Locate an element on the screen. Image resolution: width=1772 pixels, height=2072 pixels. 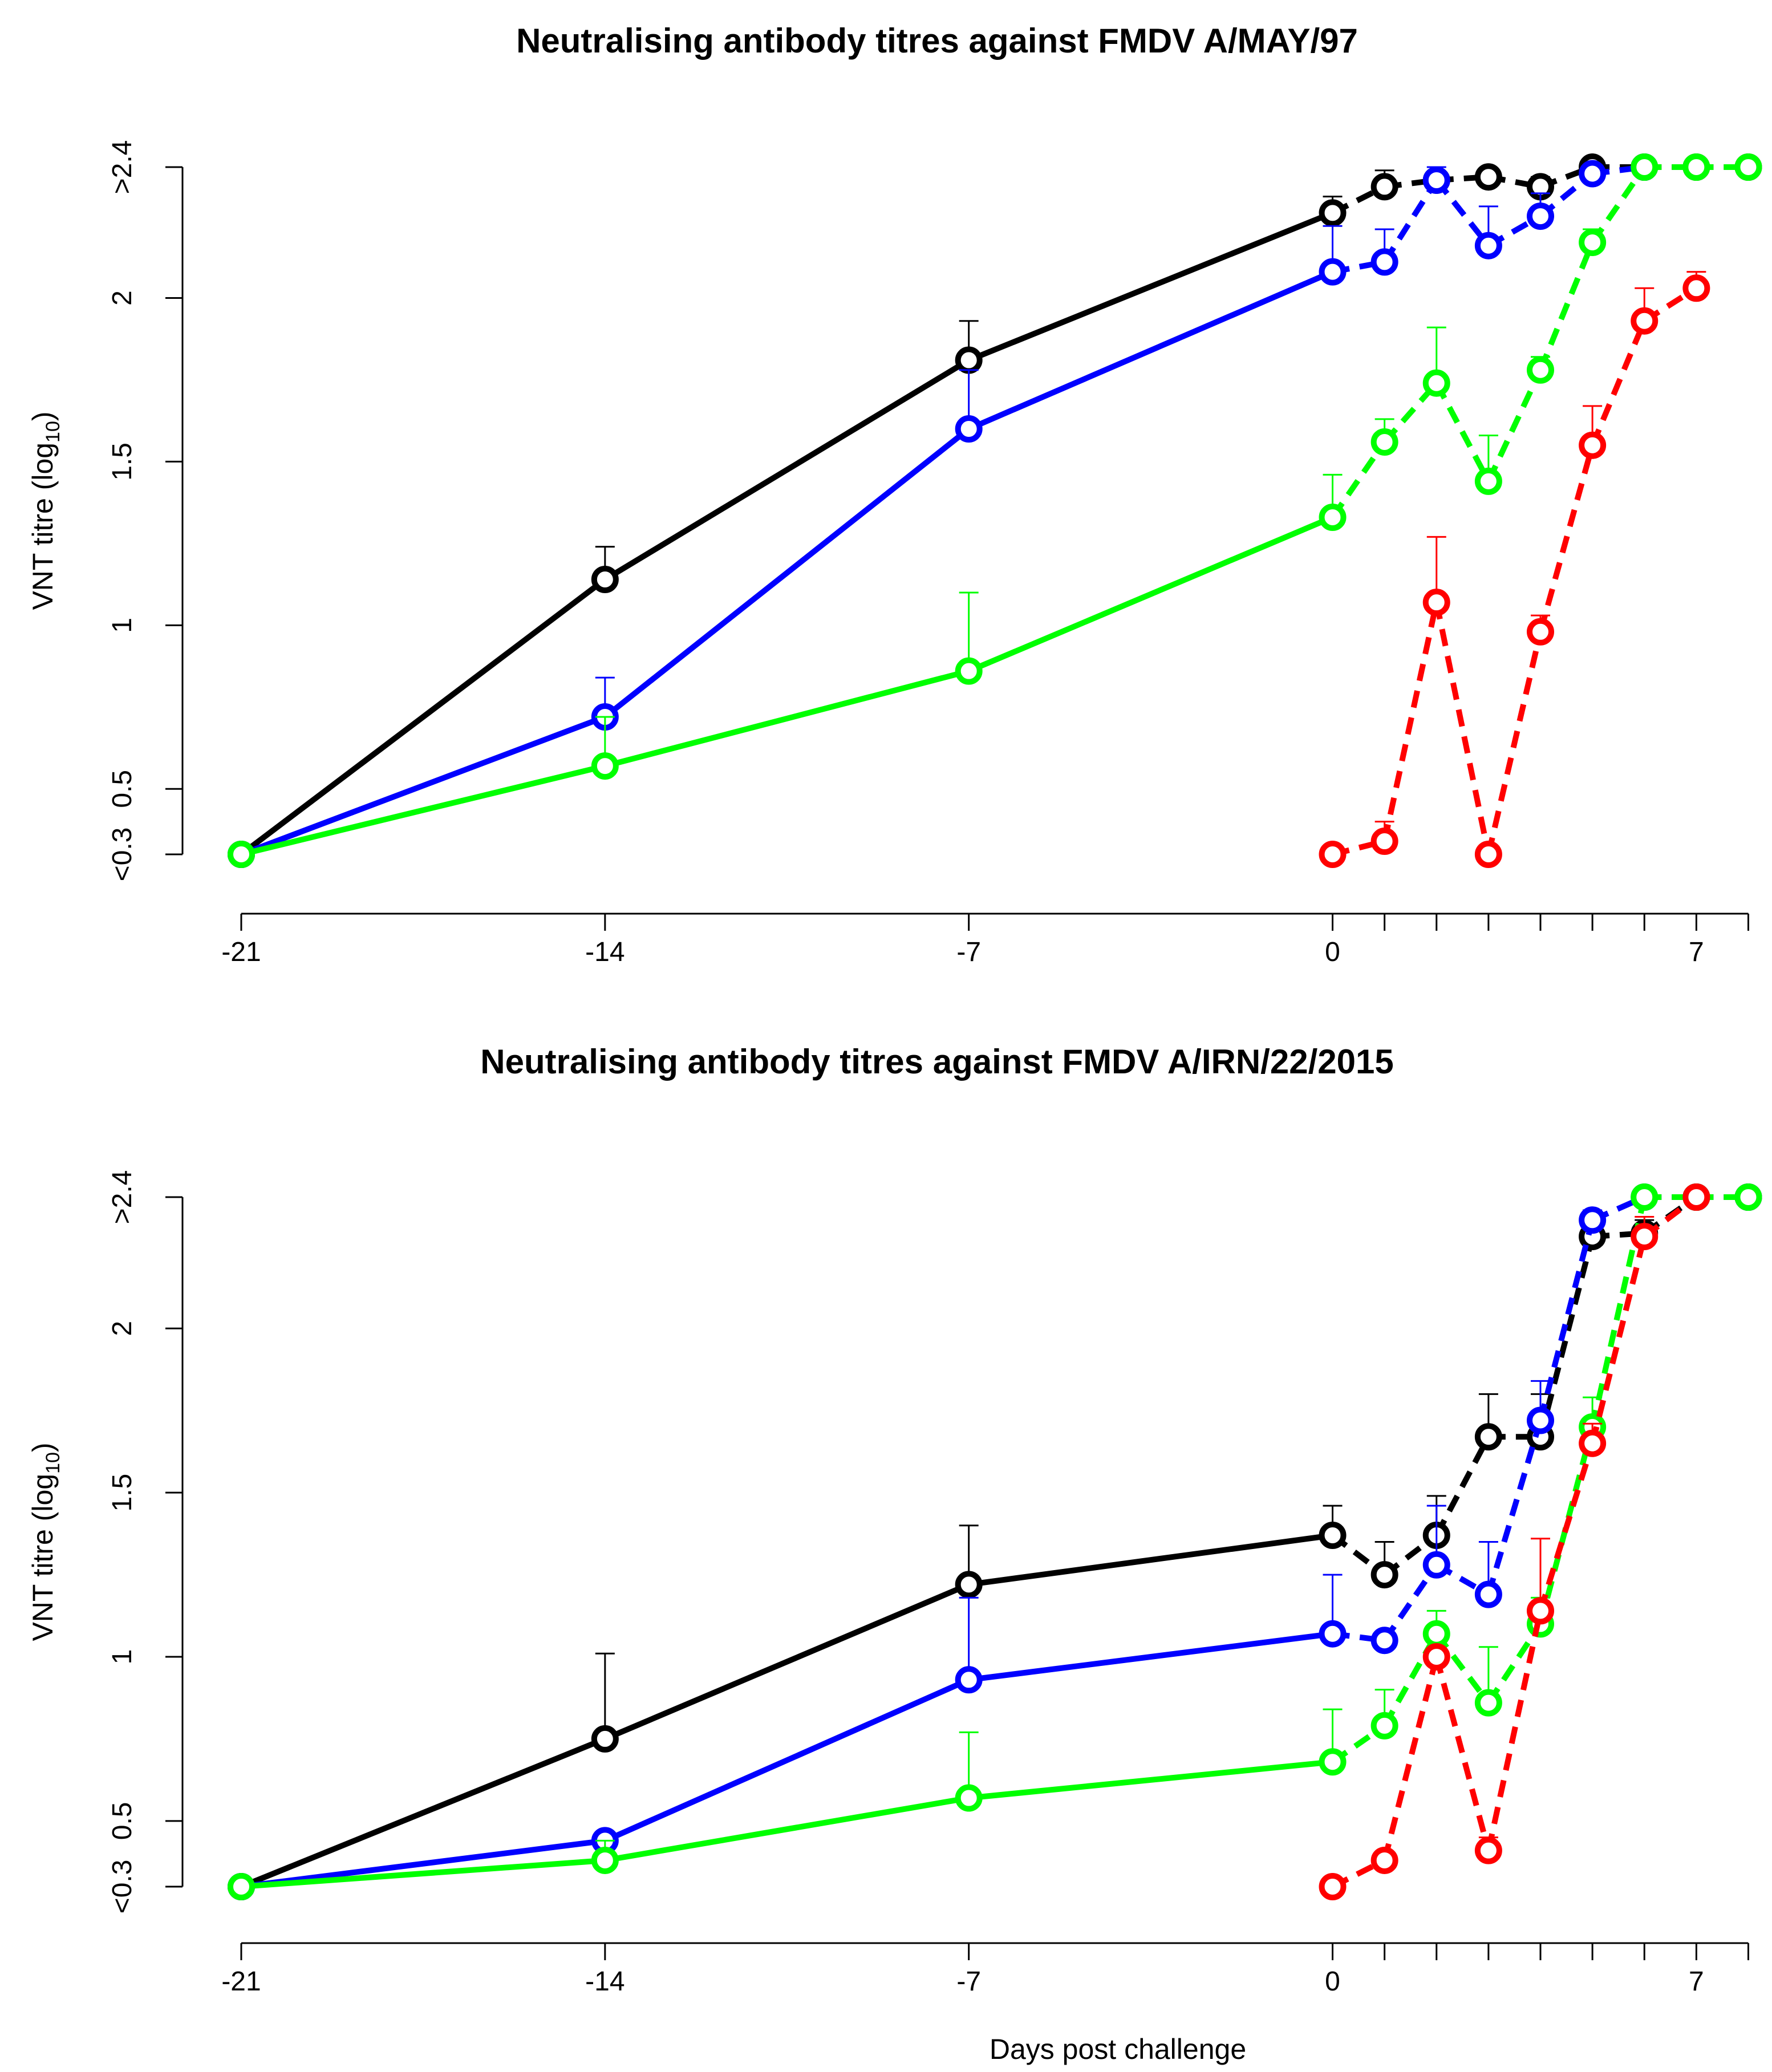
x-tick-label: 0 is located at coordinates (1332, 1981).